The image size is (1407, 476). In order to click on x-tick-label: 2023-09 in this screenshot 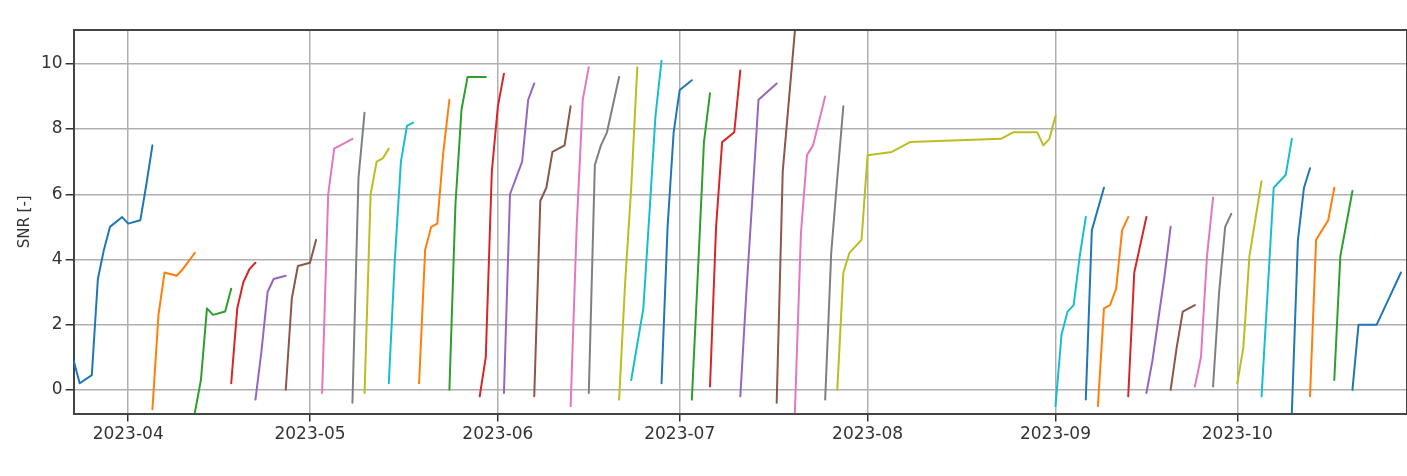, I will do `click(1055, 433)`.